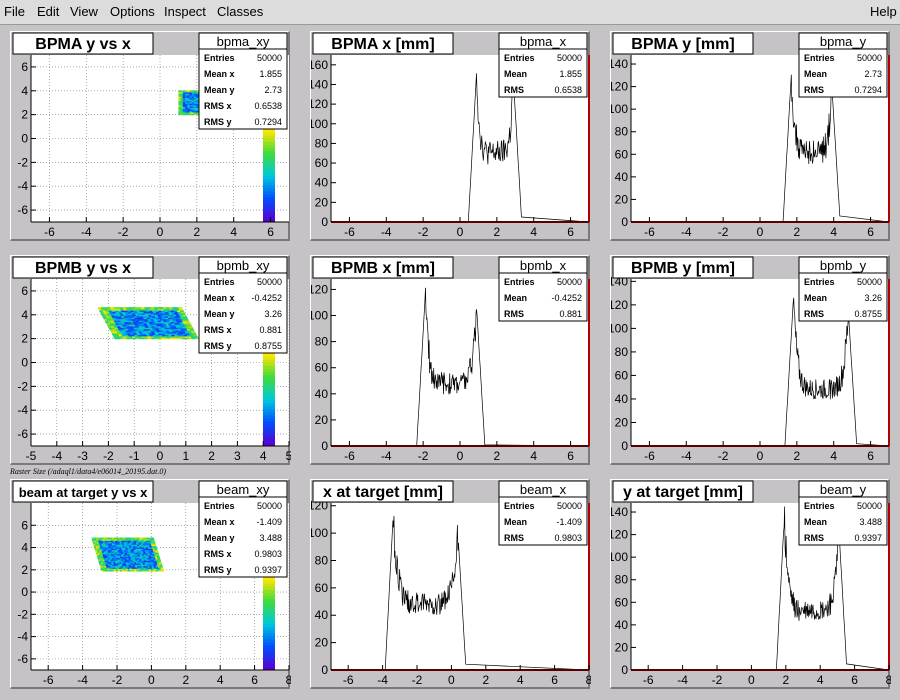  I want to click on menu-classes: Classes, so click(240, 11).